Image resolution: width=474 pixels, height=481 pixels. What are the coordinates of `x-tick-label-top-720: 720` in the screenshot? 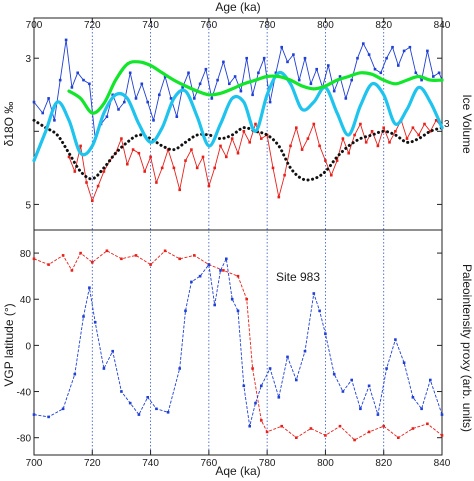 It's located at (92, 25).